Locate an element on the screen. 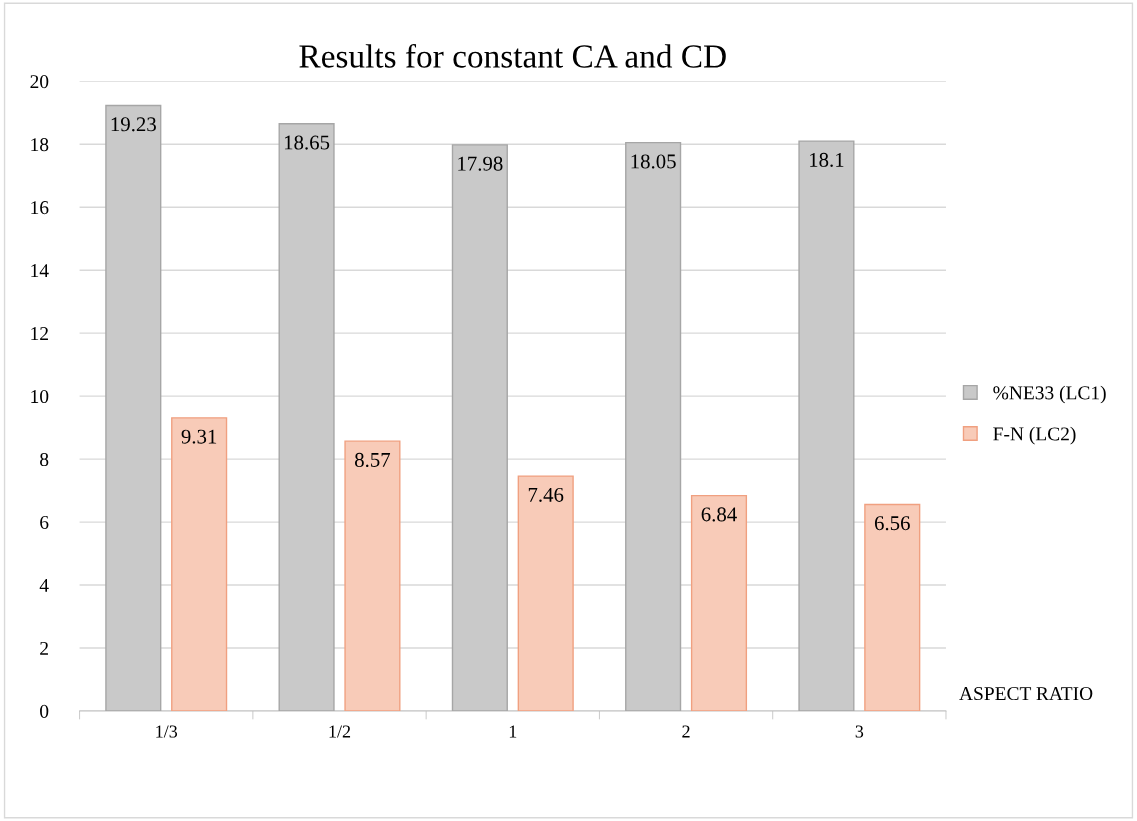 This screenshot has height=821, width=1137. data-label: 18.05 is located at coordinates (653, 161).